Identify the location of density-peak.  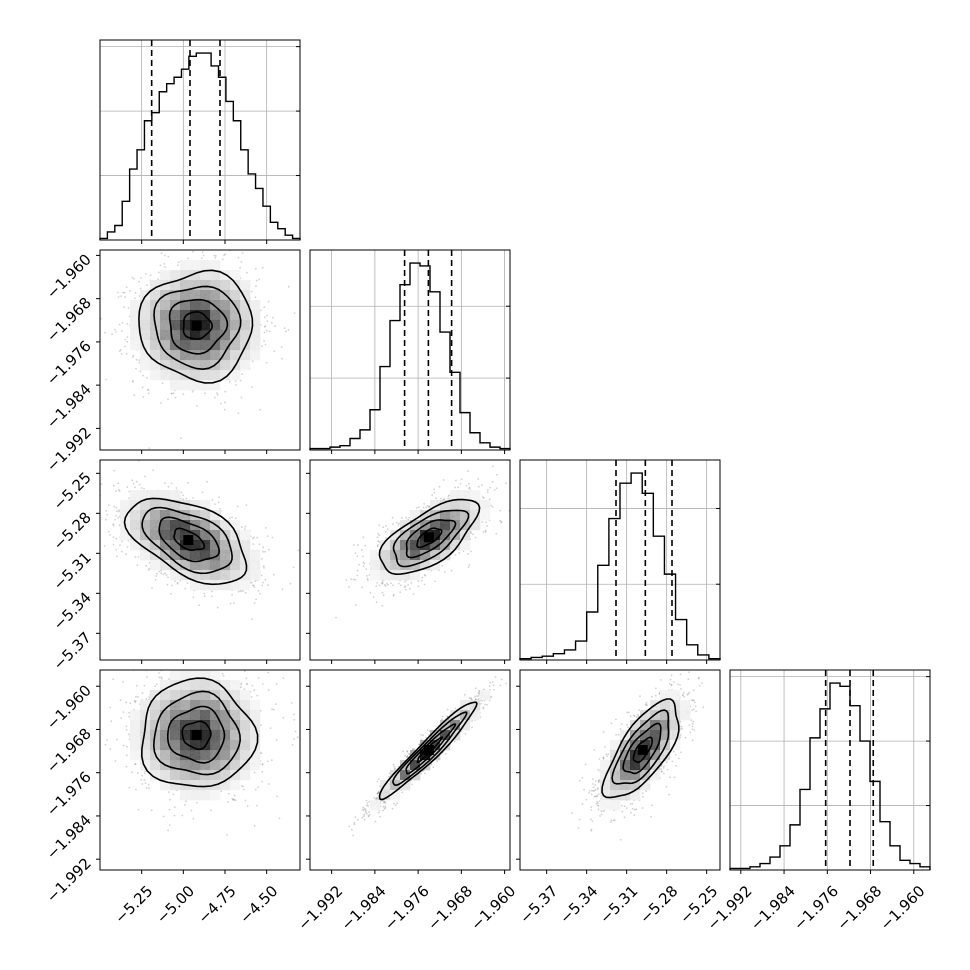
(188, 540).